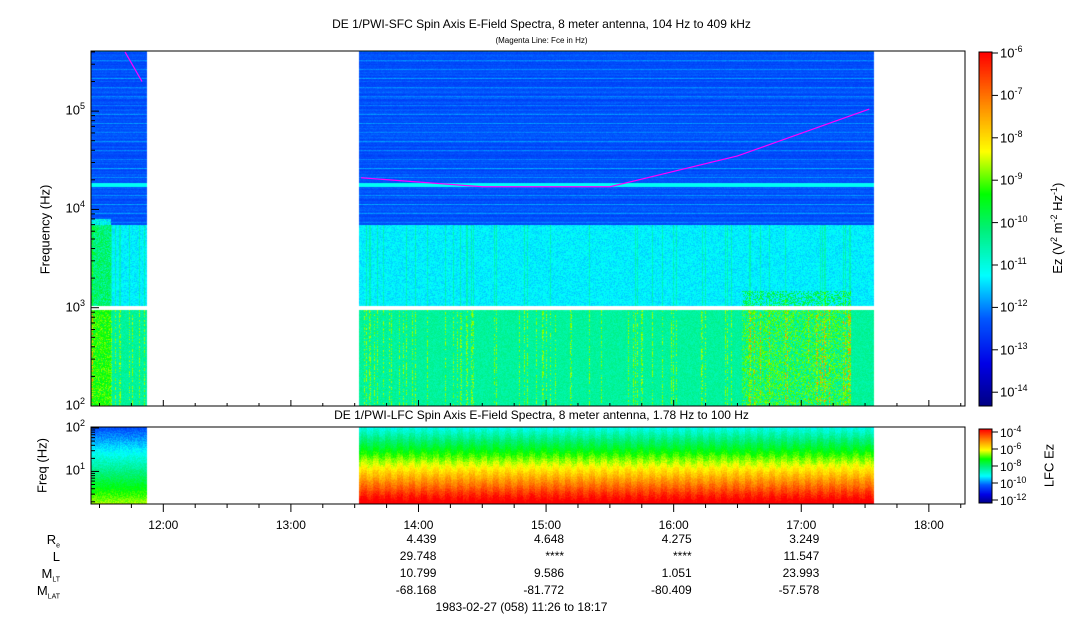  I want to click on ephemeris-row-label: Re, so click(53, 541).